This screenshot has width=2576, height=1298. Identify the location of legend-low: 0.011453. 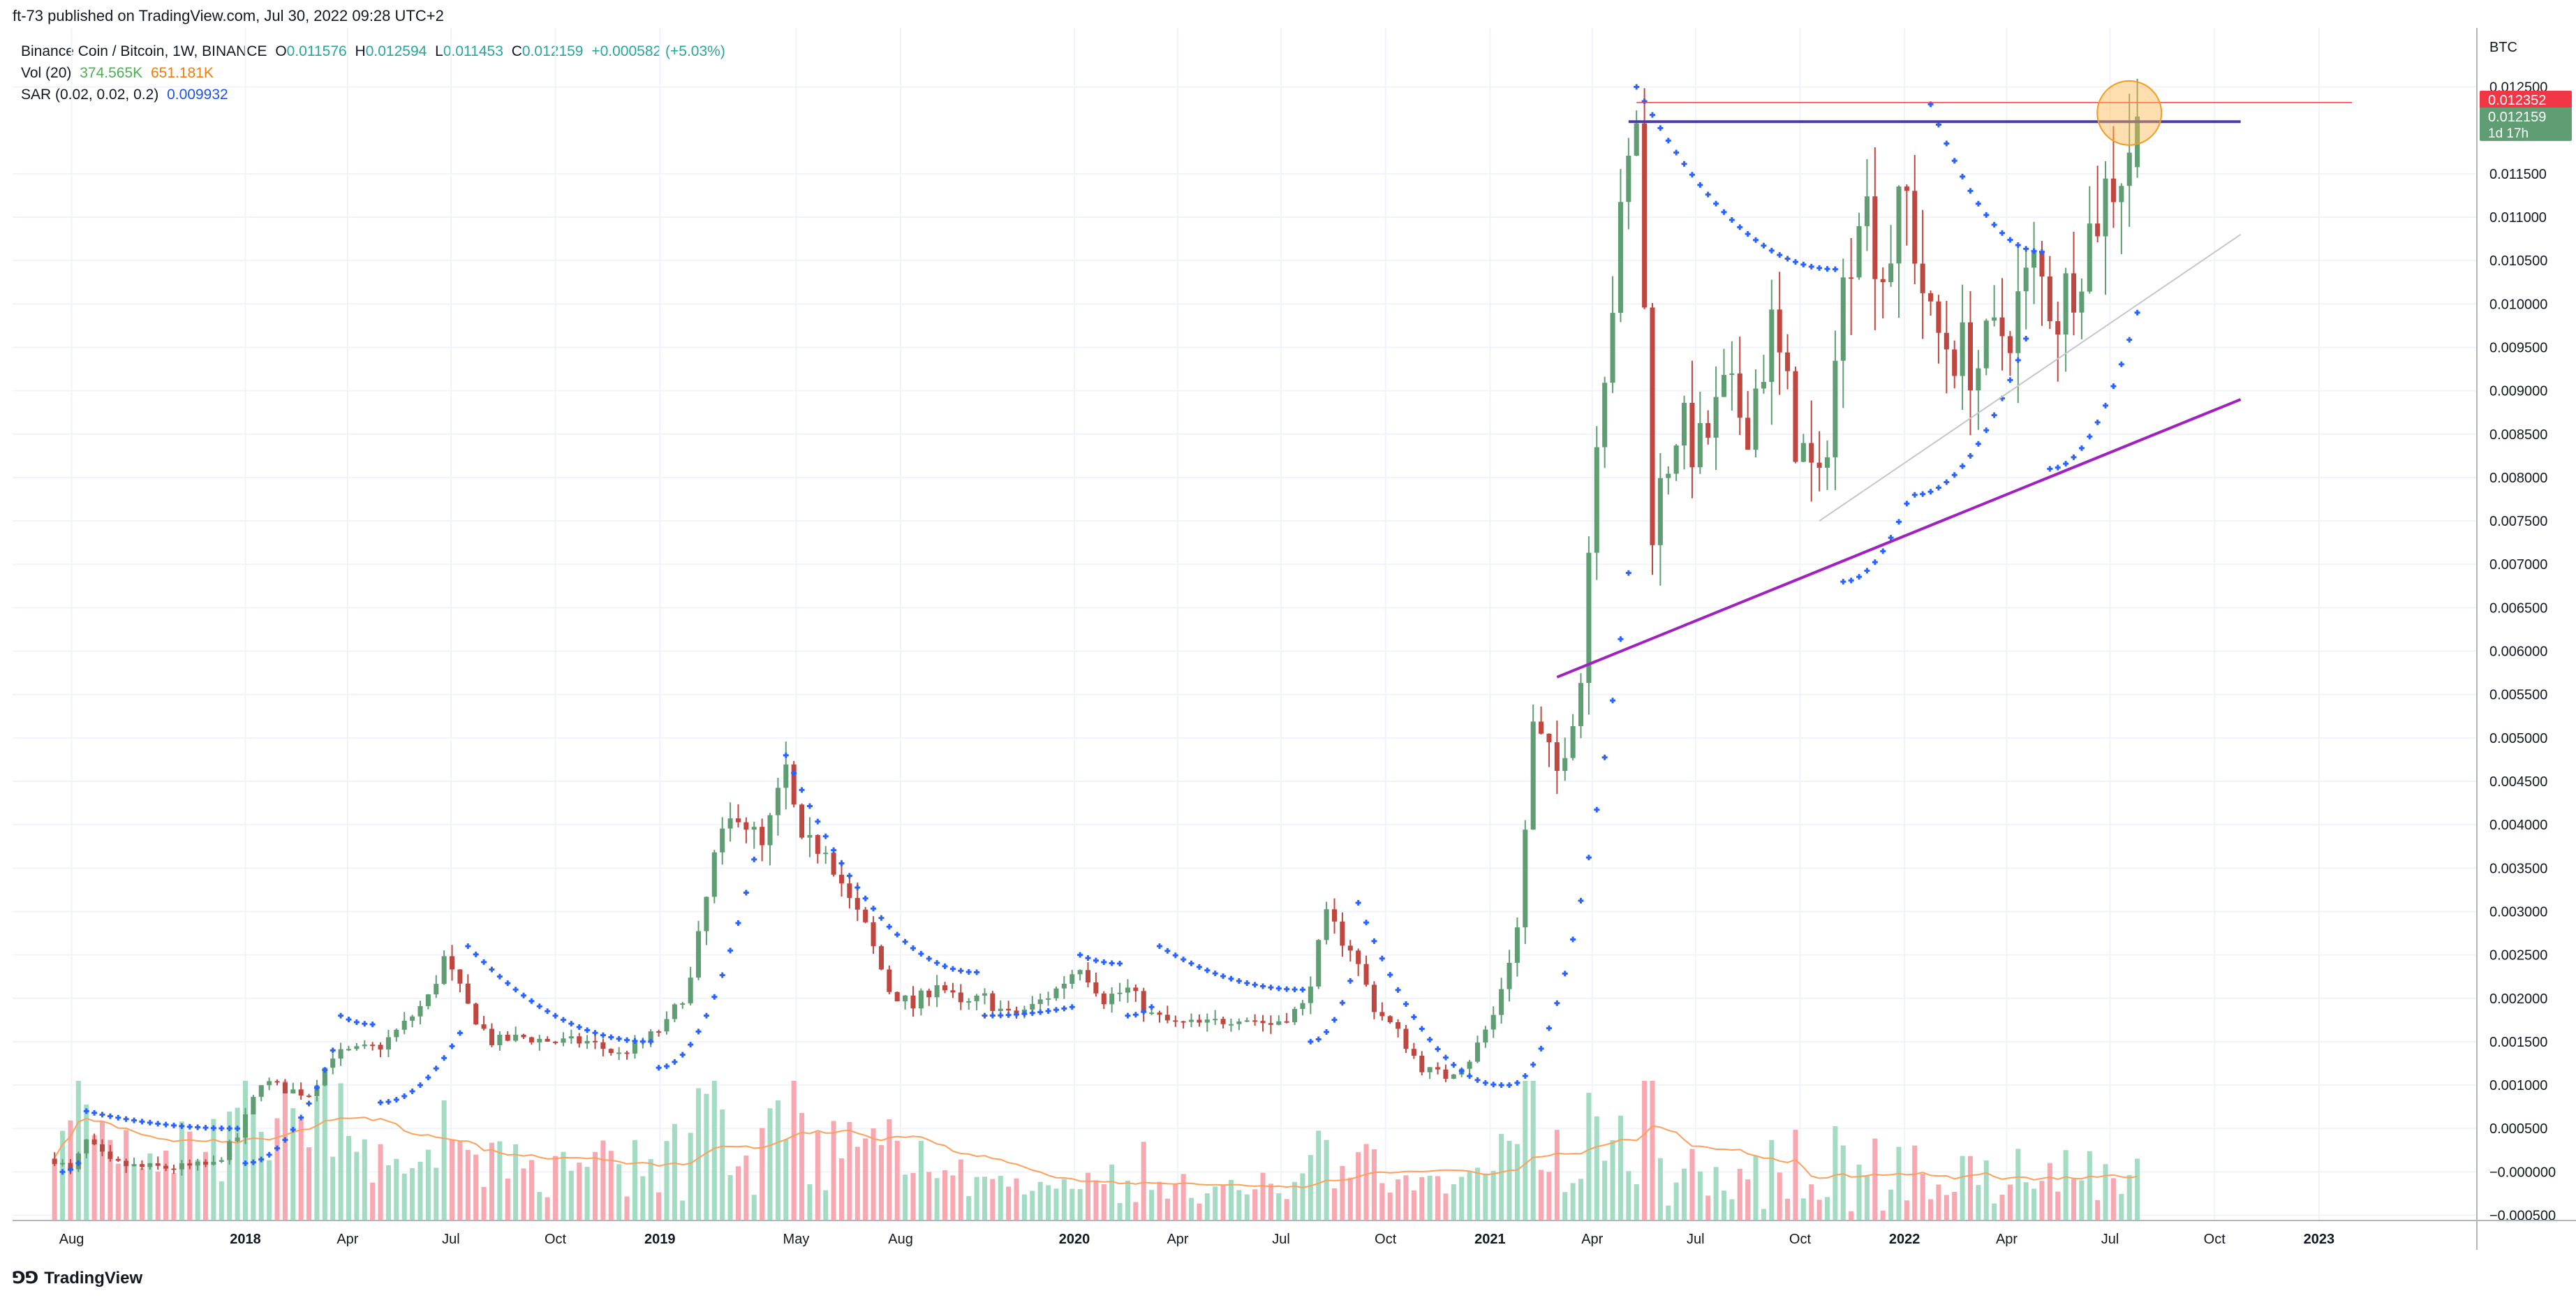
(473, 51).